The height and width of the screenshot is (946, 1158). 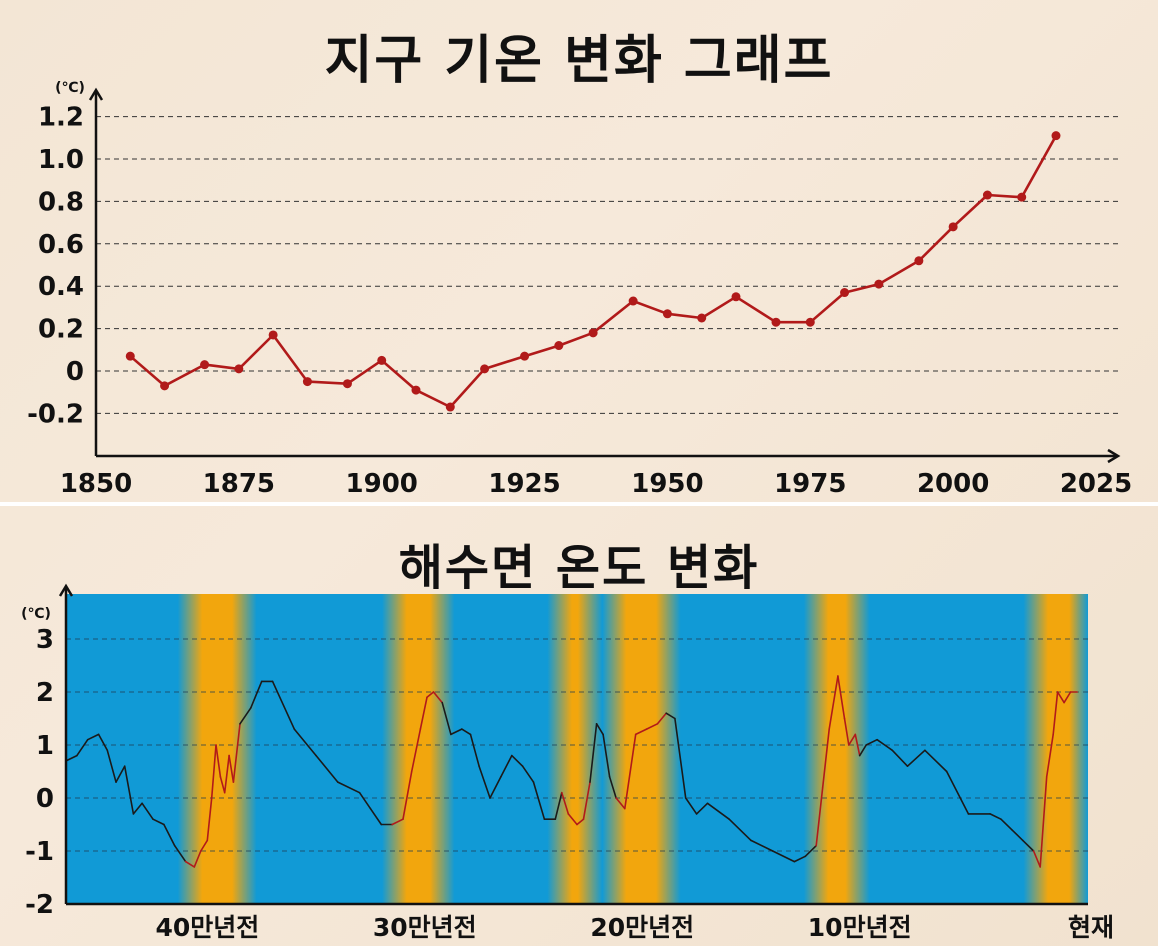 I want to click on x-tick-label: 2000, so click(x=953, y=484).